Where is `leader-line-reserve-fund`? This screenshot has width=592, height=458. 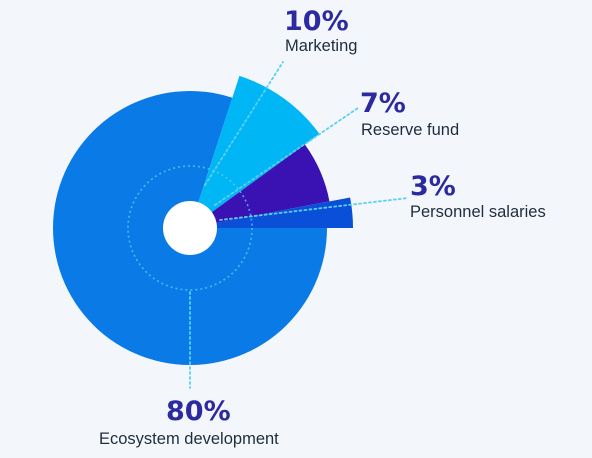
leader-line-reserve-fund is located at coordinates (286, 156).